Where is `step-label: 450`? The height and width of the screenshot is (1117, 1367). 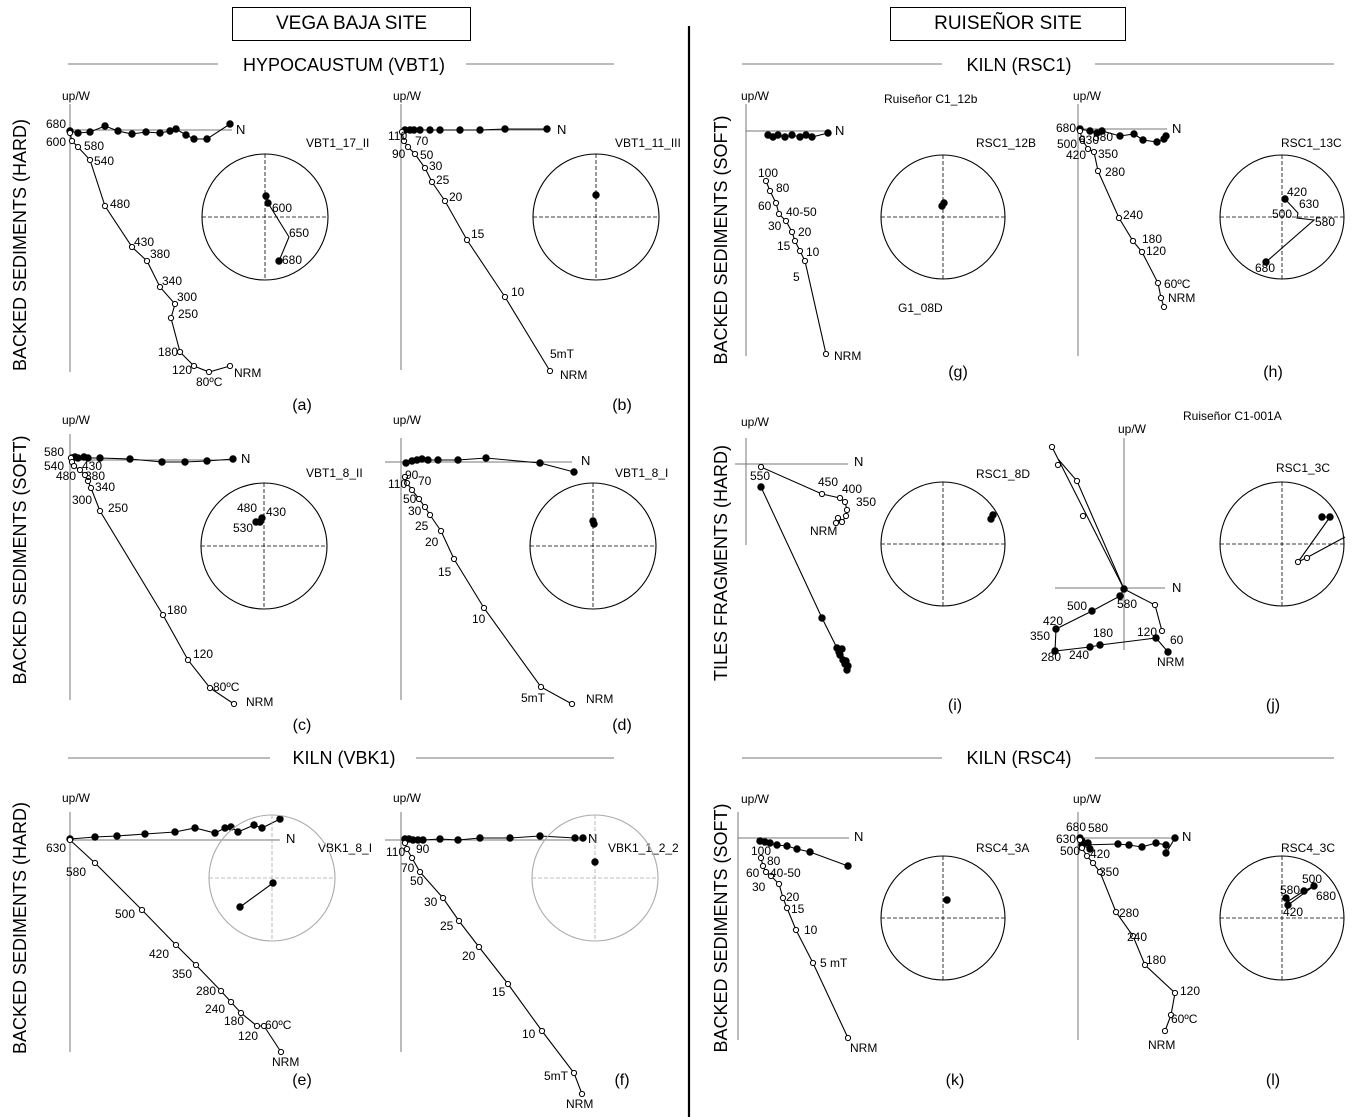 step-label: 450 is located at coordinates (828, 482).